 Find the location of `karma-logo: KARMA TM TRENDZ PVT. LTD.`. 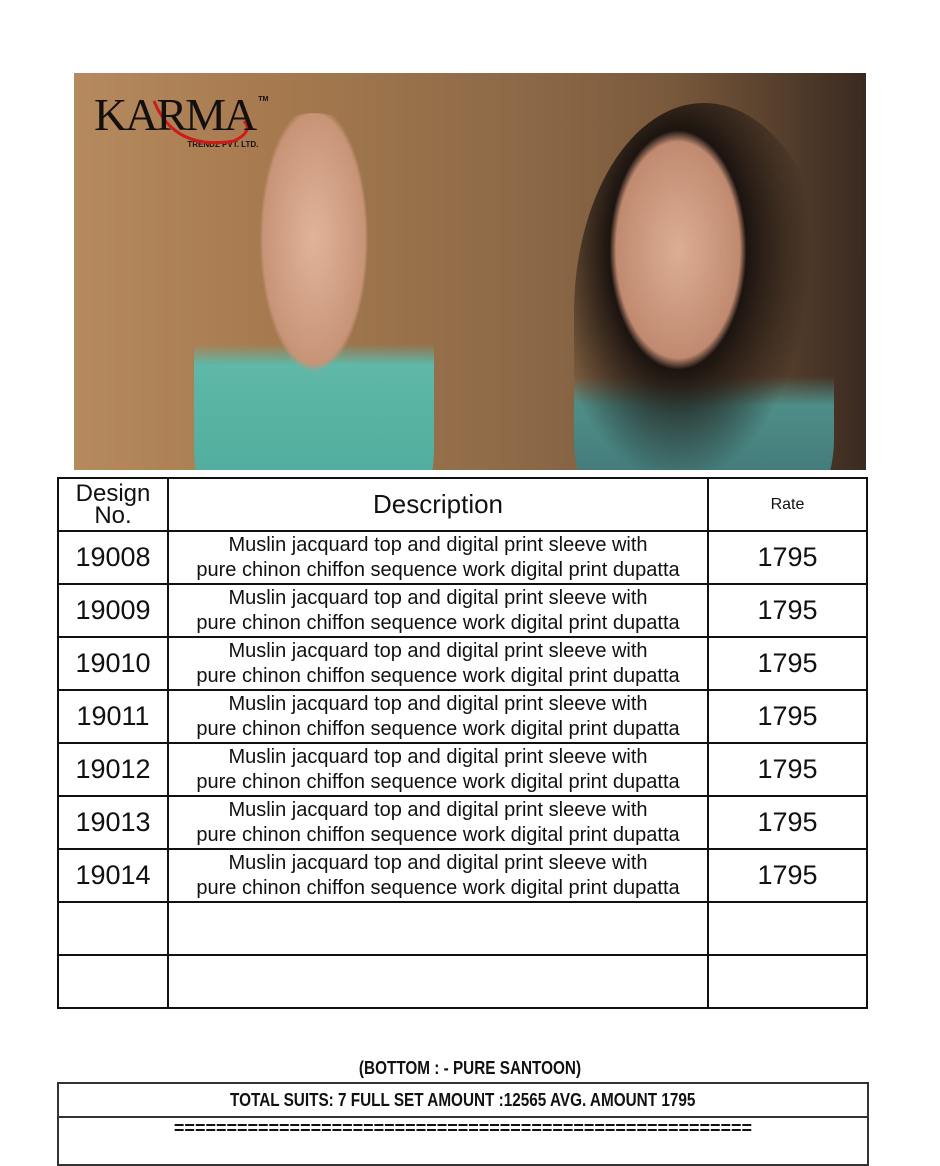

karma-logo: KARMA TM TRENDZ PVT. LTD. is located at coordinates (181, 120).